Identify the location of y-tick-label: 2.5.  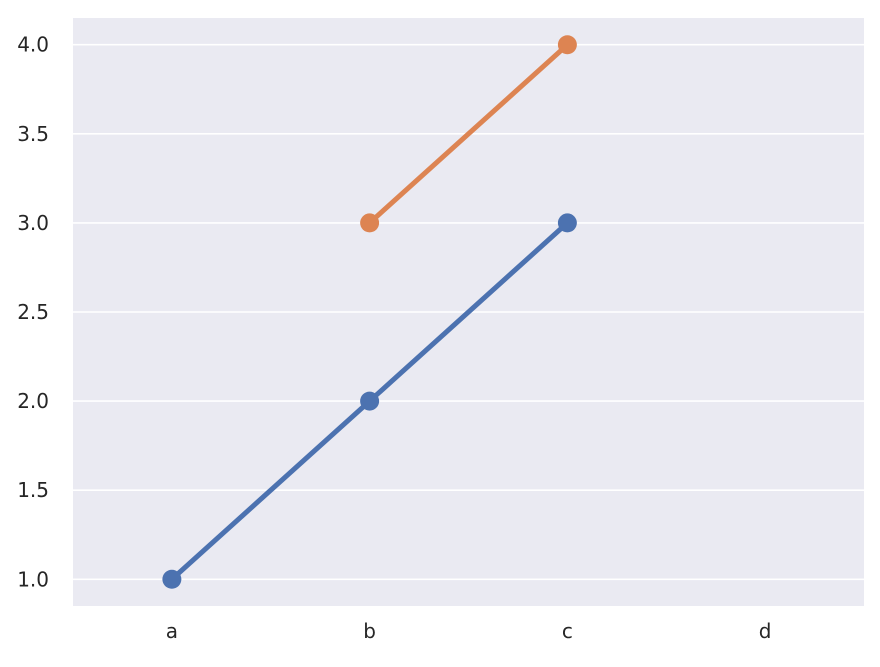
(33, 312).